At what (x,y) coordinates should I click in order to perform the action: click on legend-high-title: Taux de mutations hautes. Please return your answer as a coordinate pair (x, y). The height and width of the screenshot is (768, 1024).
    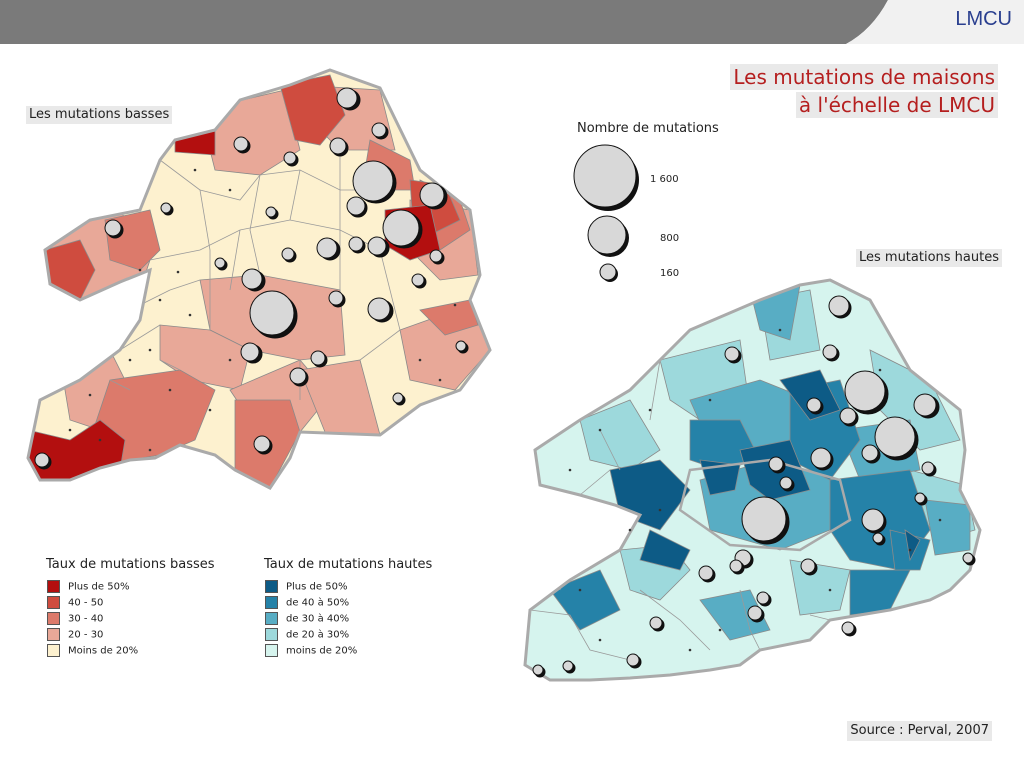
    Looking at the image, I should click on (348, 564).